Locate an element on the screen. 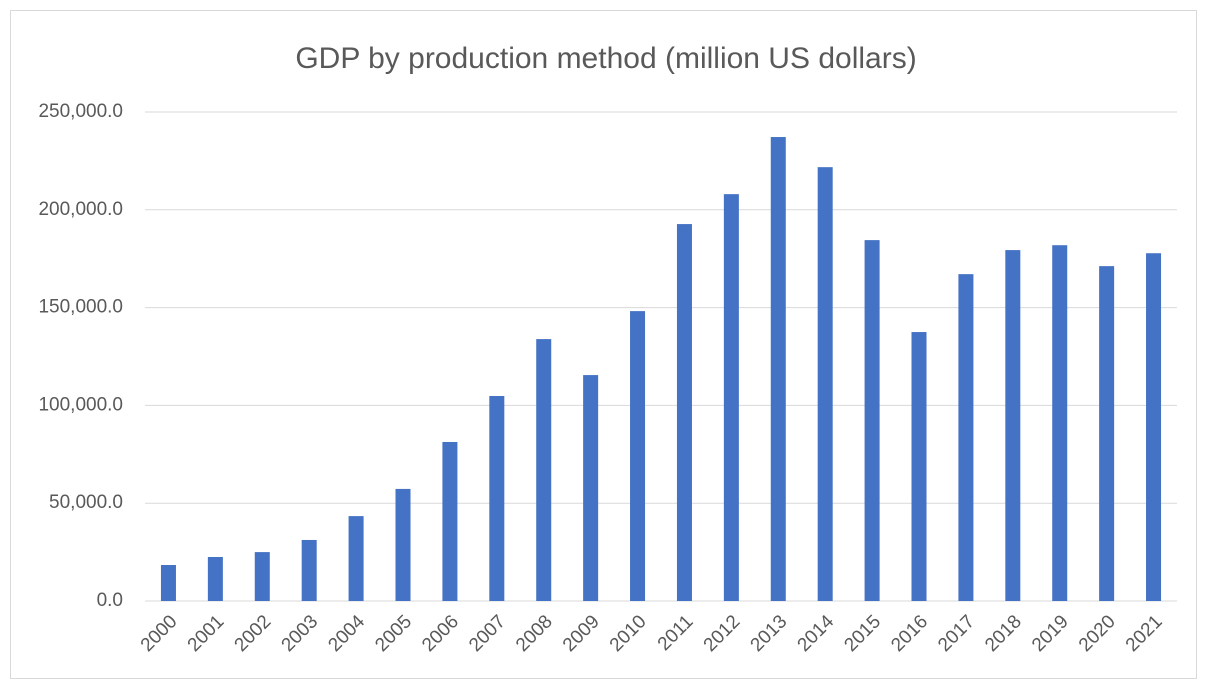 The width and height of the screenshot is (1207, 679). y-tick-label: 0.0 is located at coordinates (110, 600).